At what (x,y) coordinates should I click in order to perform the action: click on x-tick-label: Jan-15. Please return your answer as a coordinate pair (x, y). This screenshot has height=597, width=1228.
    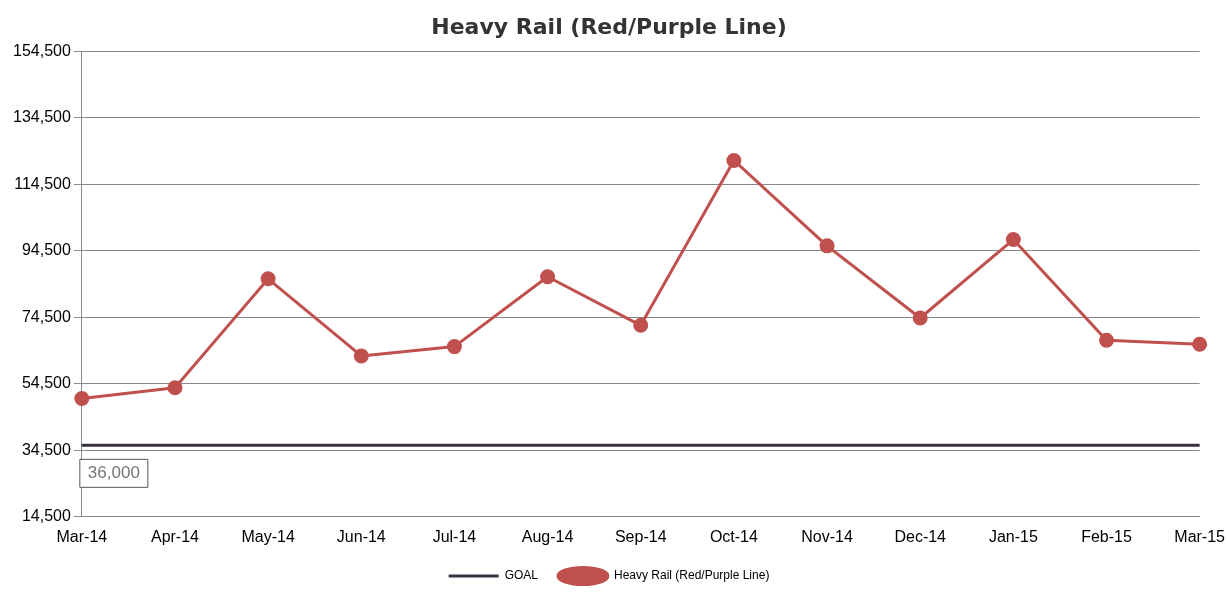
    Looking at the image, I should click on (1013, 536).